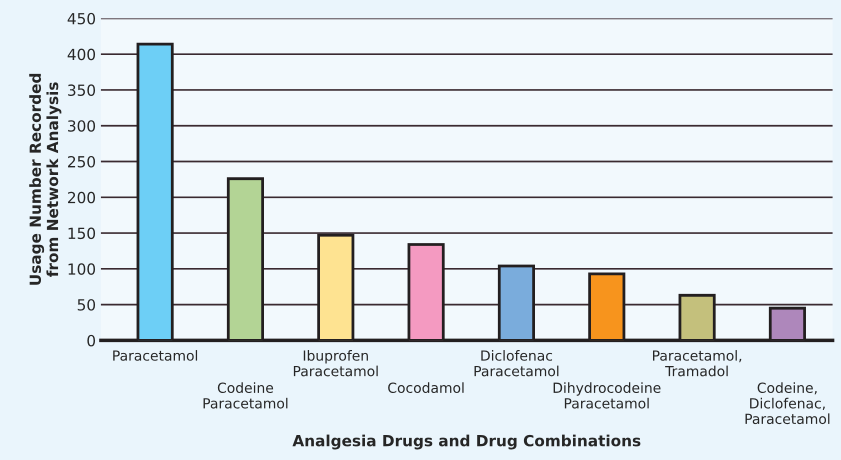 The height and width of the screenshot is (460, 841). Describe the element at coordinates (82, 162) in the screenshot. I see `y-tick-label: 250` at that location.